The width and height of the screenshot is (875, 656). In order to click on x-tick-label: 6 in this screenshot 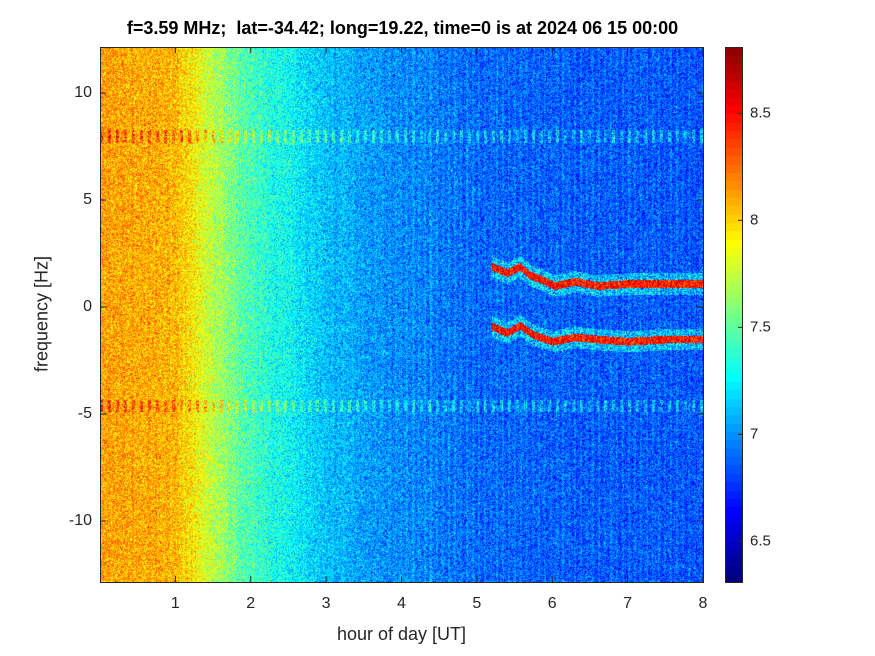, I will do `click(552, 603)`.